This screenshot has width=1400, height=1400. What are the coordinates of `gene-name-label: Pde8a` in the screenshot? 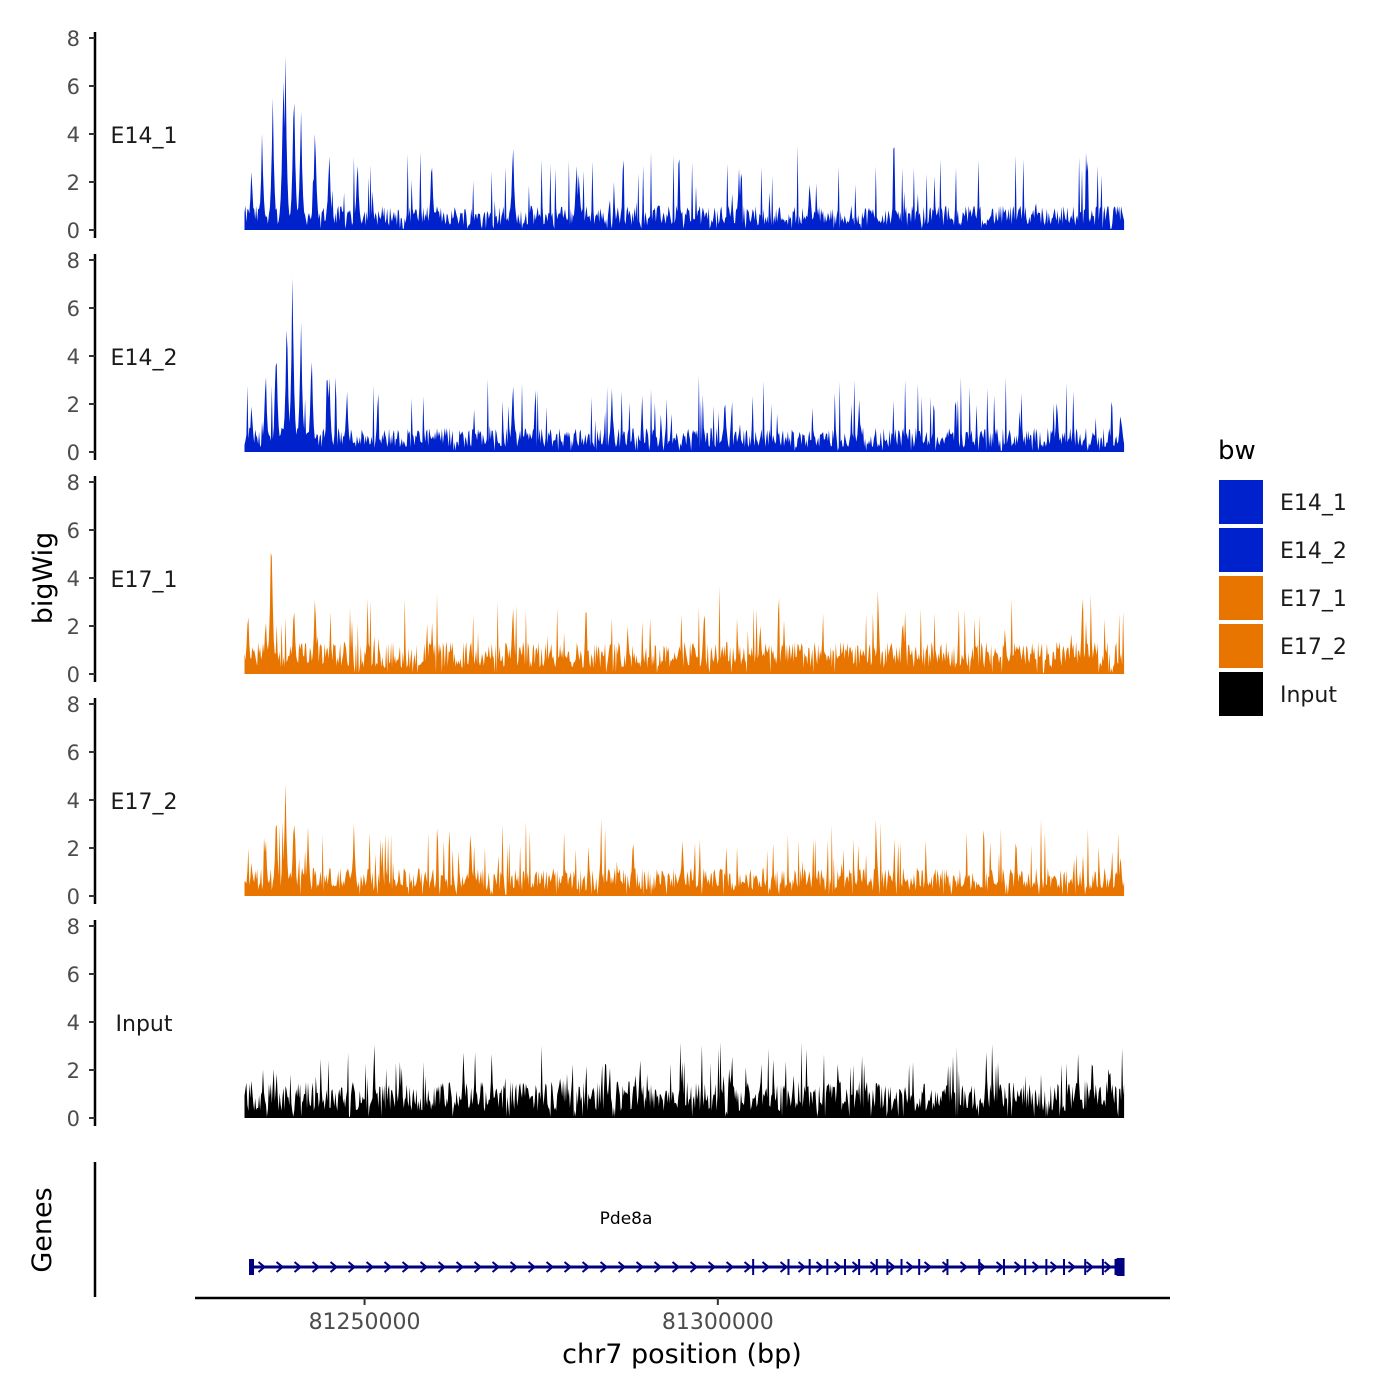 It's located at (626, 1219).